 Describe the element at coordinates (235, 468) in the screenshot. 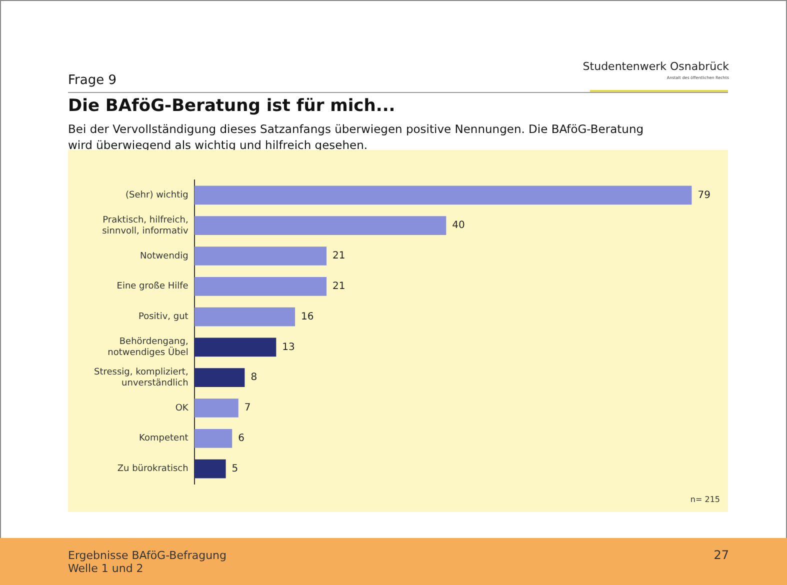

I see `data-label: 5` at that location.